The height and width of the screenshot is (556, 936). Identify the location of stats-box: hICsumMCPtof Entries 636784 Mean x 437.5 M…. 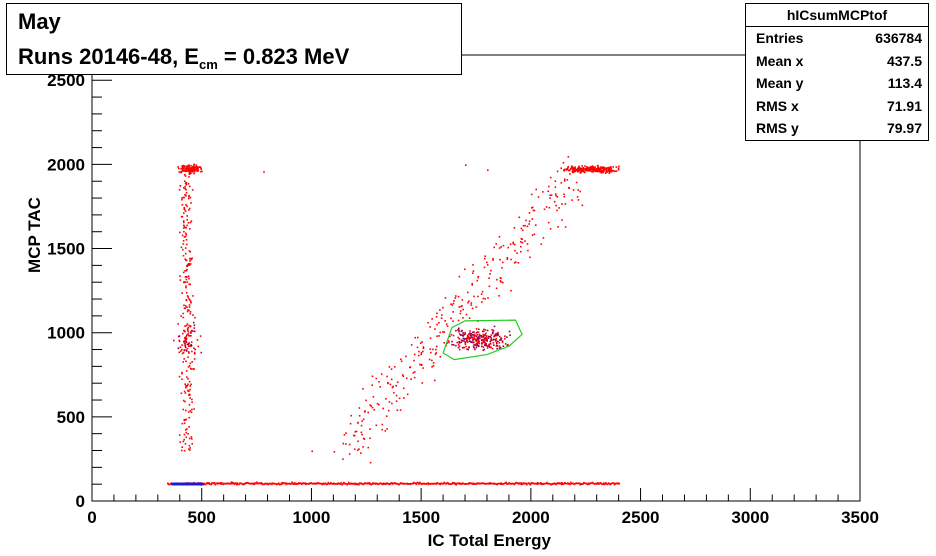
(837, 72).